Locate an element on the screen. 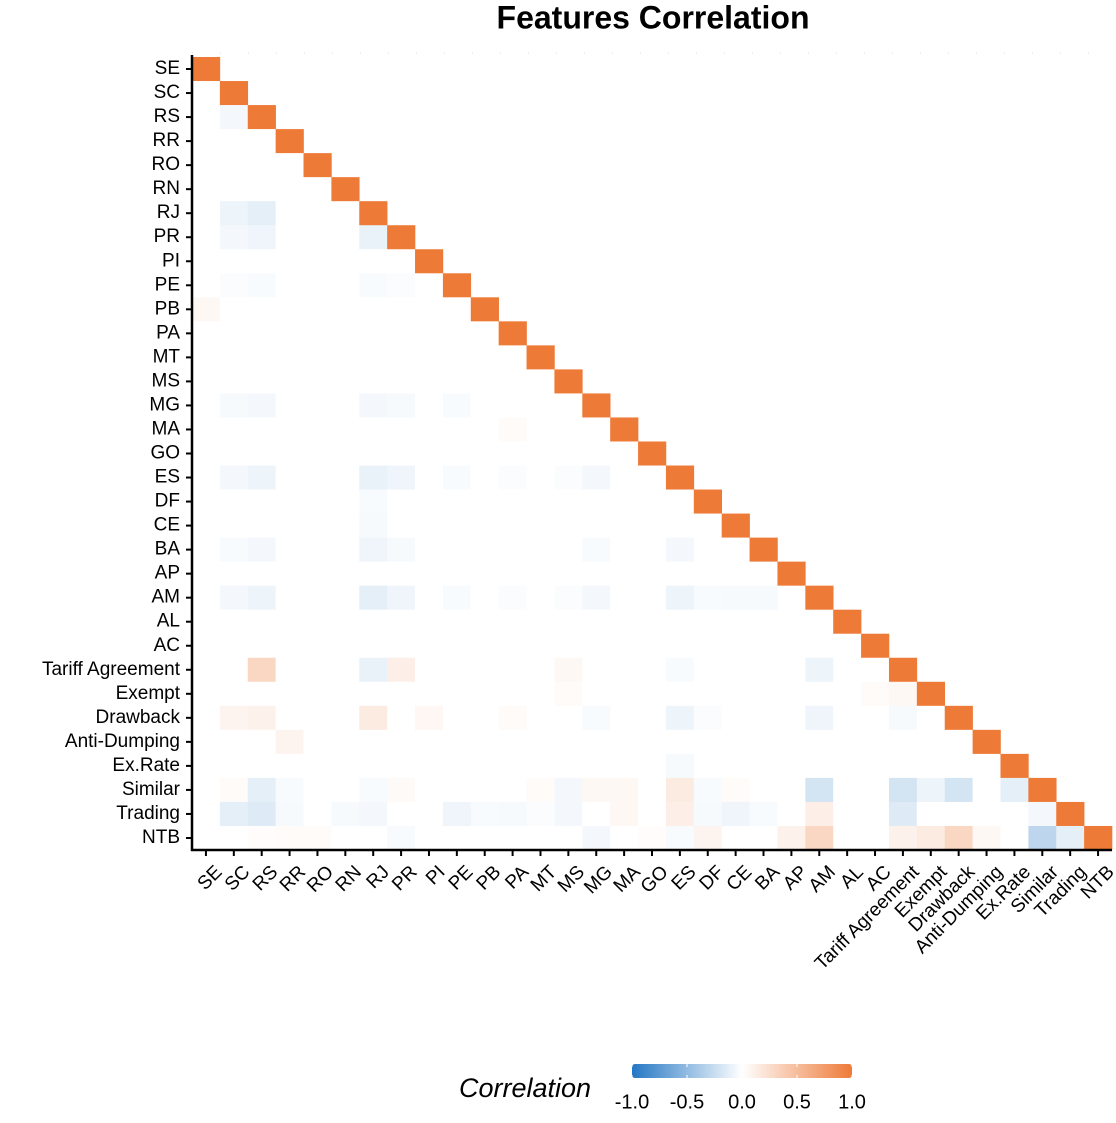  y-tick-label: DF is located at coordinates (167, 501).